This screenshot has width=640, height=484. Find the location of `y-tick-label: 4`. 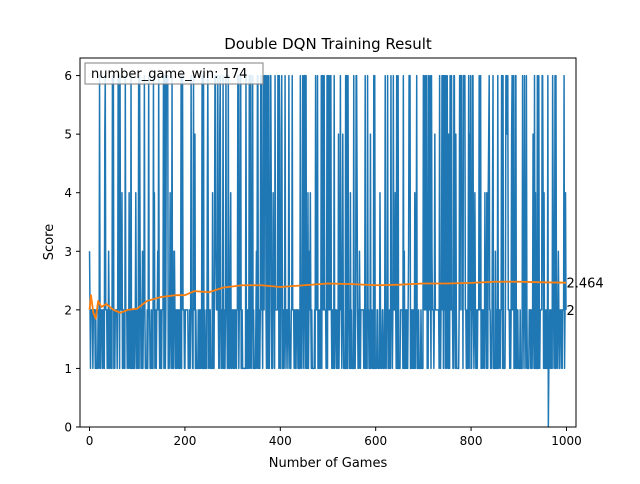

y-tick-label: 4 is located at coordinates (68, 193).